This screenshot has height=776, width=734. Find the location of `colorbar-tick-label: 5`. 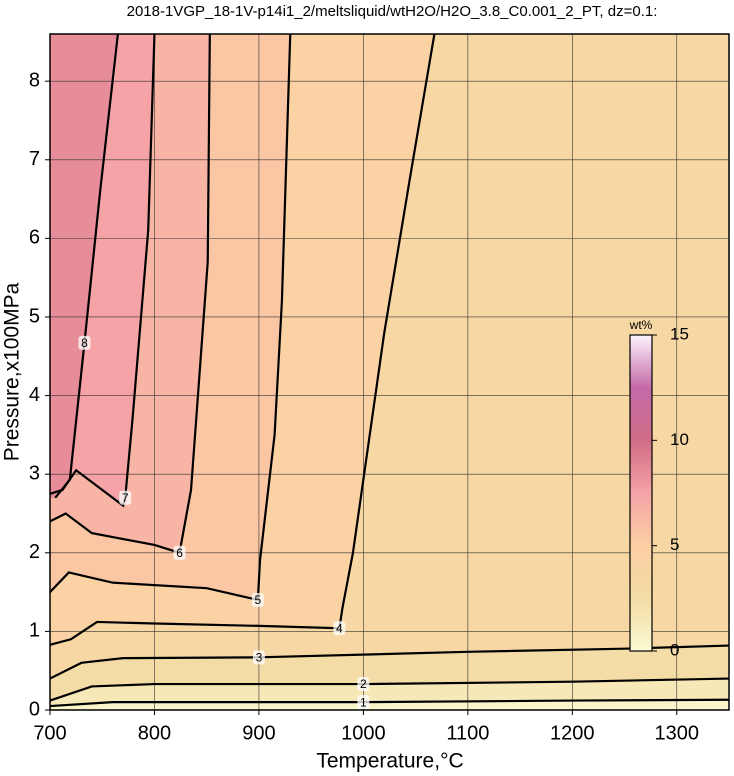

colorbar-tick-label: 5 is located at coordinates (674, 544).